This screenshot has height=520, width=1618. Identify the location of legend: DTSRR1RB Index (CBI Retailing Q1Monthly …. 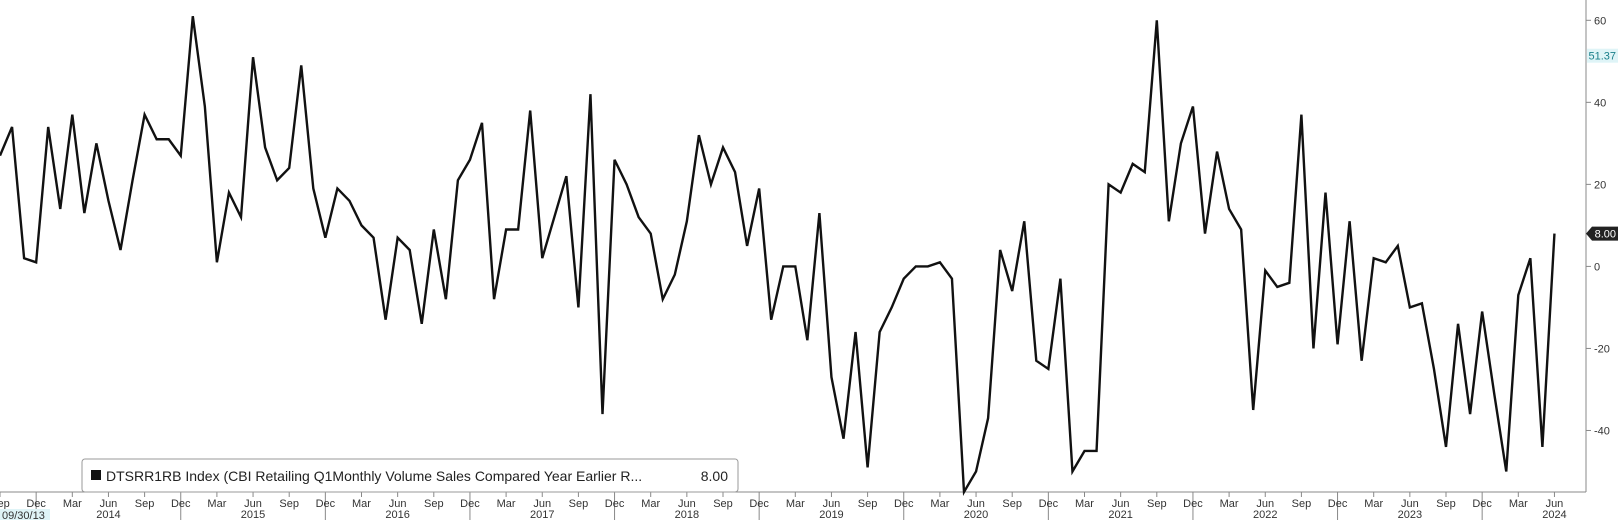
(410, 475).